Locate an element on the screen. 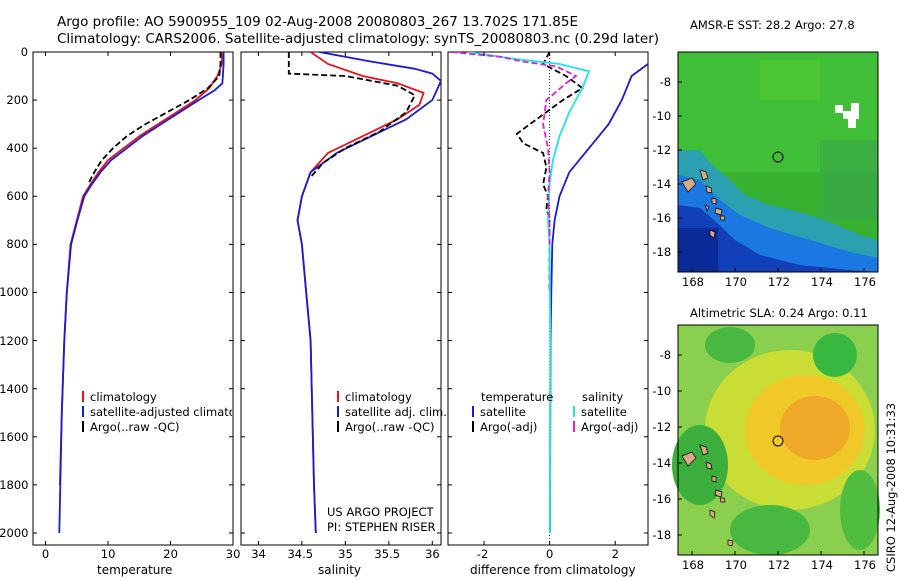 Image resolution: width=900 pixels, height=580 pixels. salinity-x-tick-label: 35.5 is located at coordinates (387, 554).